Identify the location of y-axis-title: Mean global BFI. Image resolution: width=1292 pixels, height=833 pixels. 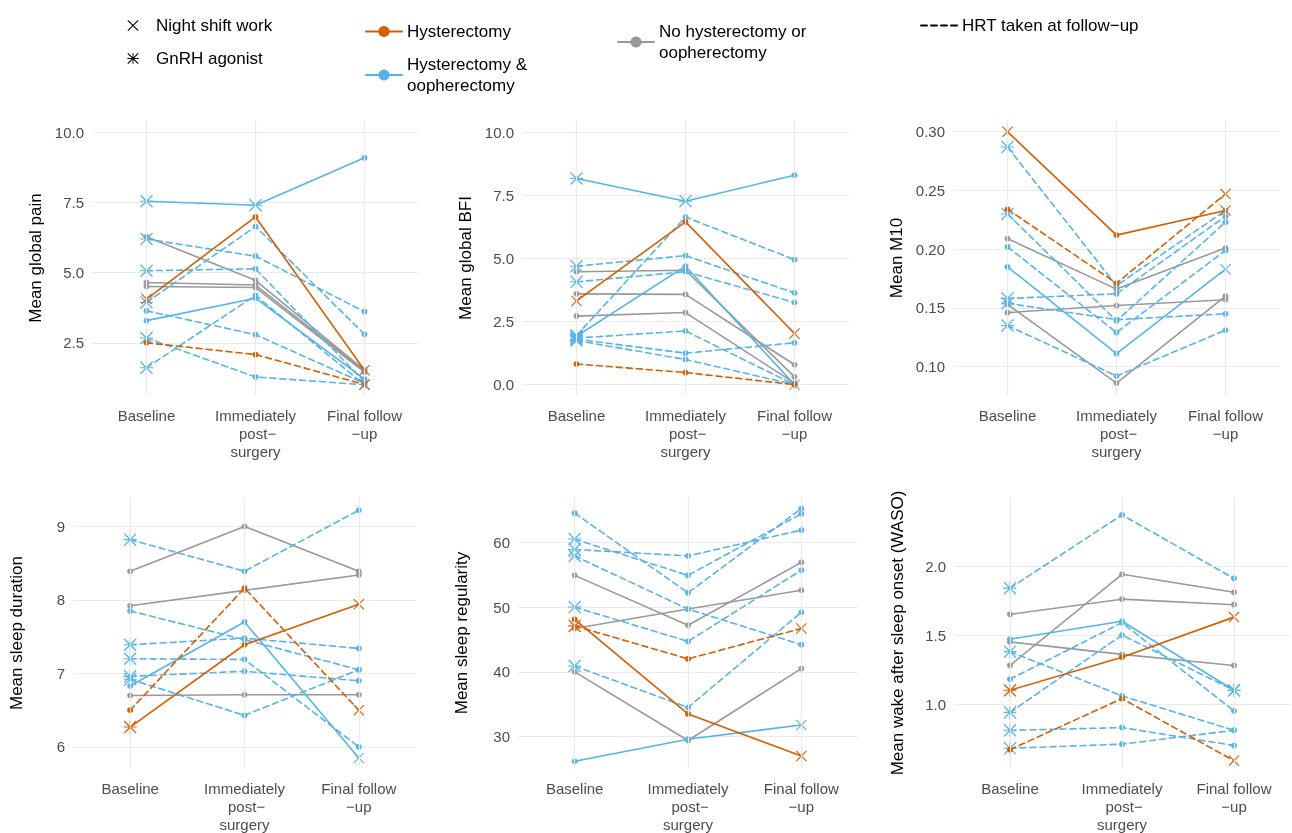
(465, 258).